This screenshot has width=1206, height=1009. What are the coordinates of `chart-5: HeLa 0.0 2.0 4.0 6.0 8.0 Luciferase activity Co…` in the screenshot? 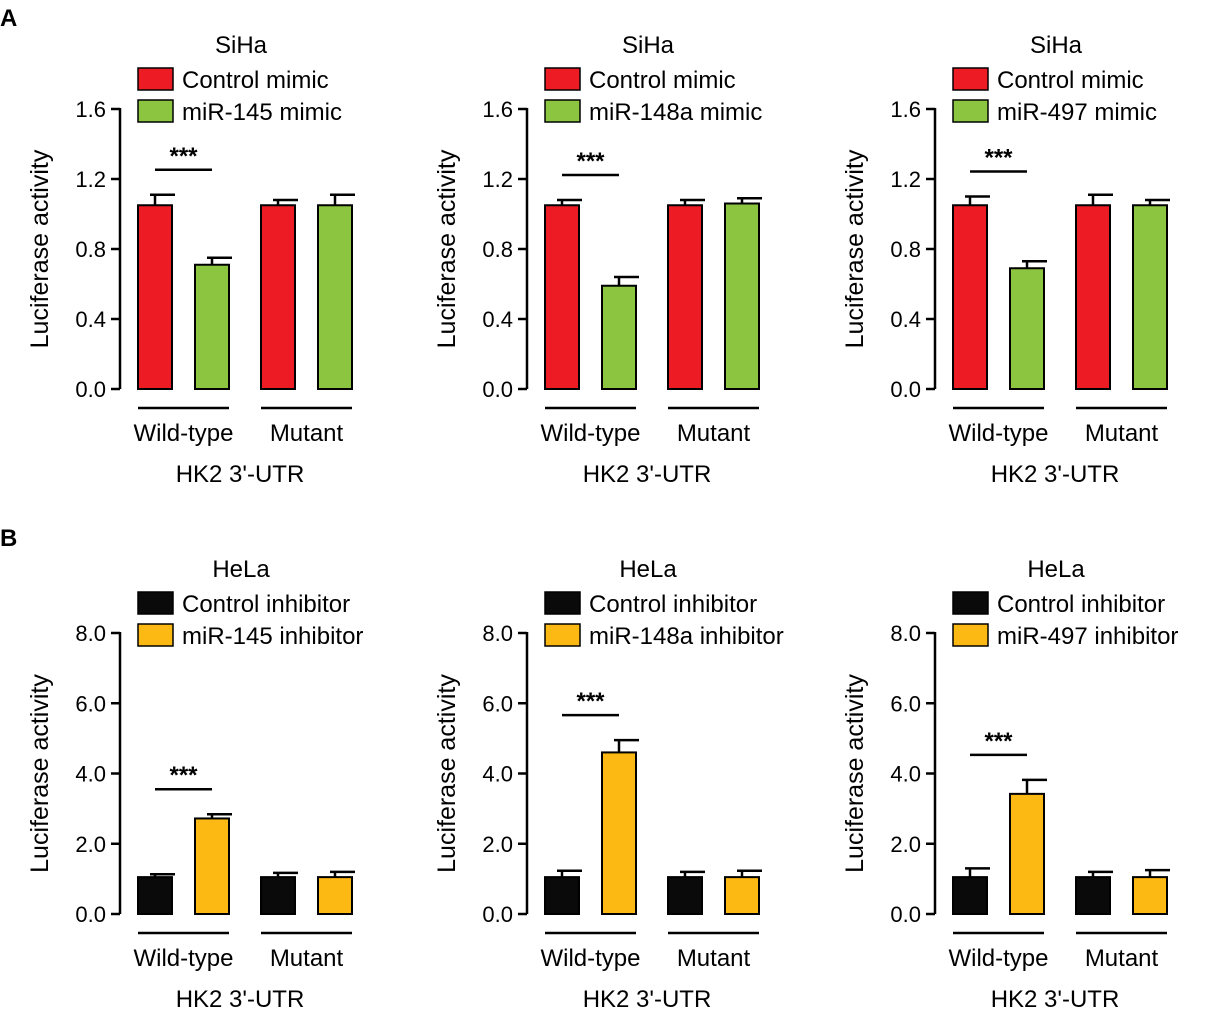 It's located at (608, 782).